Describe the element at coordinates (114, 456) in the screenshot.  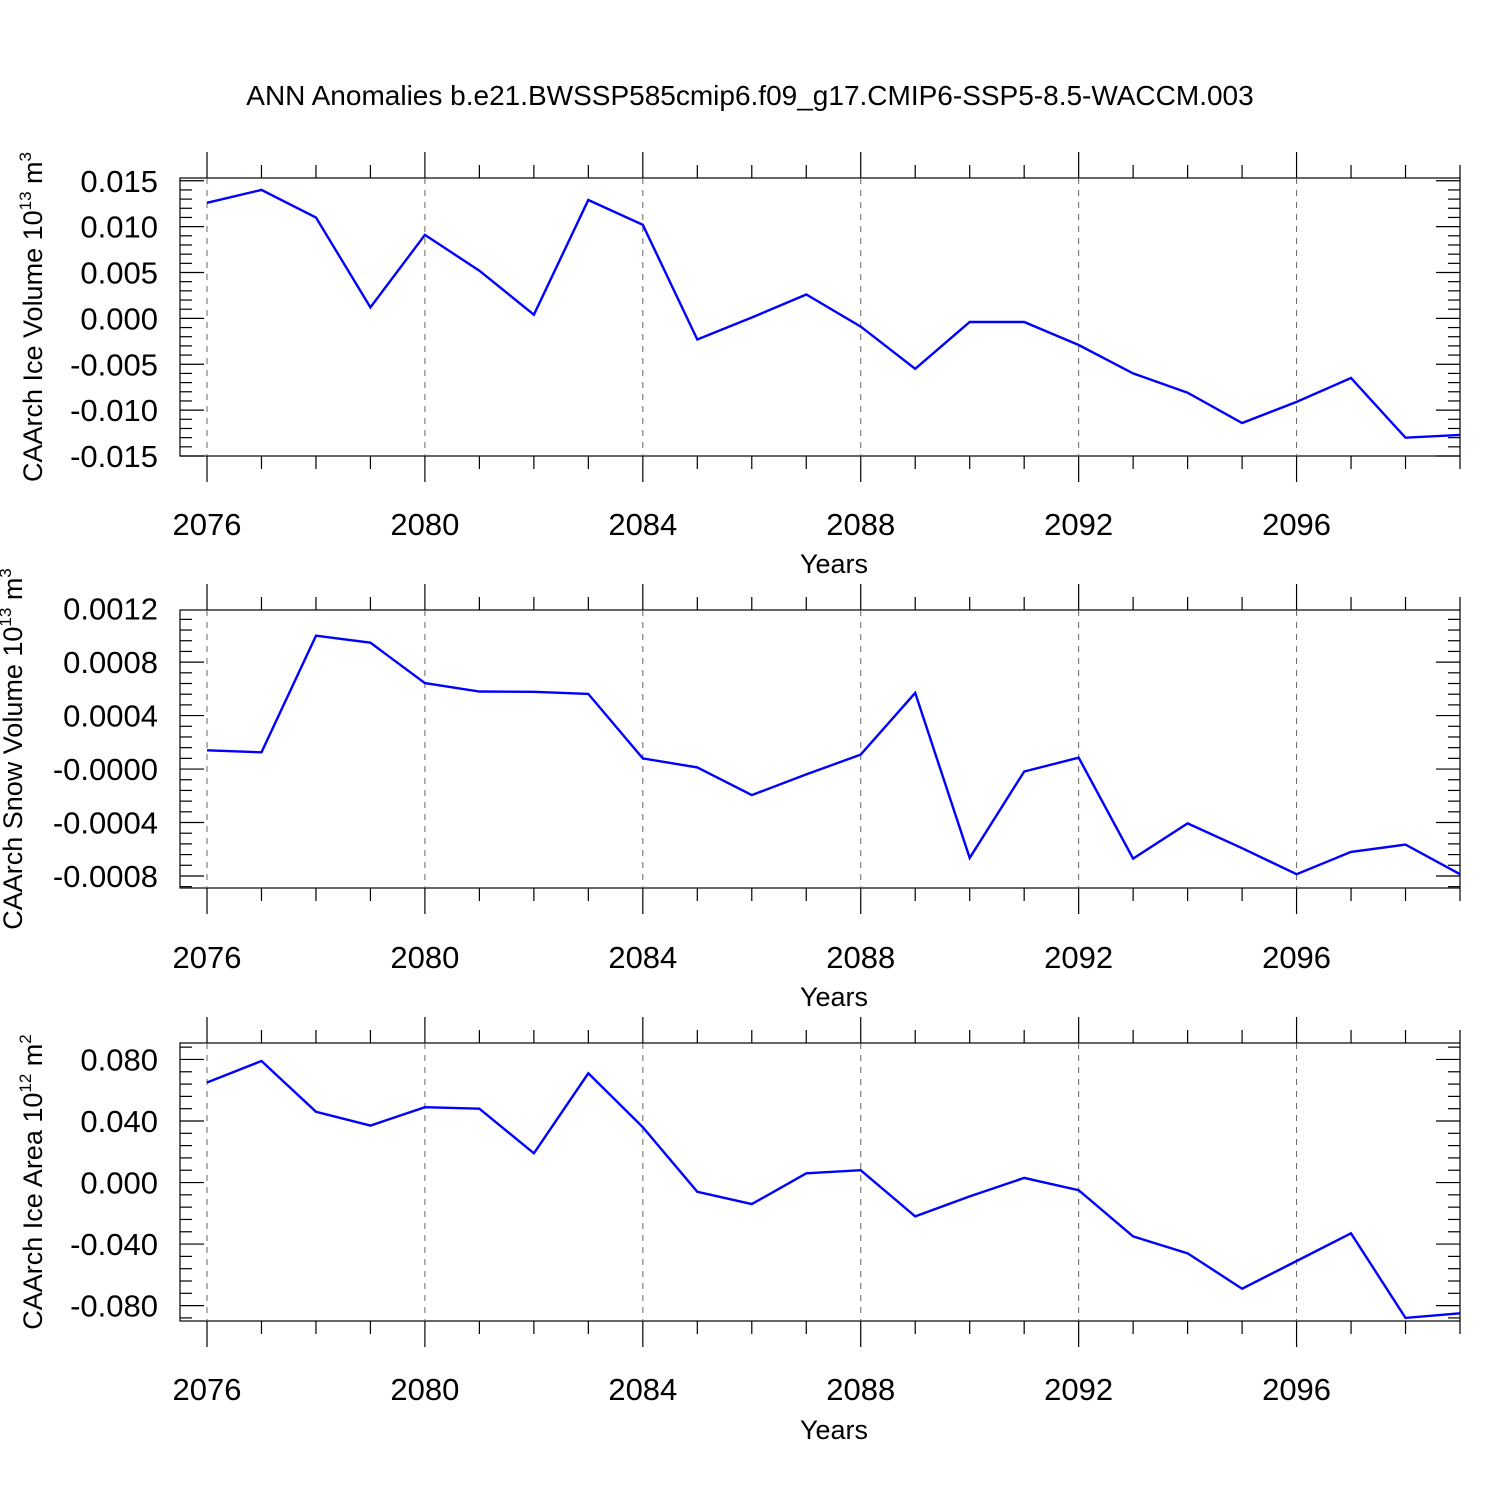
I see `y-tick-label: -0.015` at that location.